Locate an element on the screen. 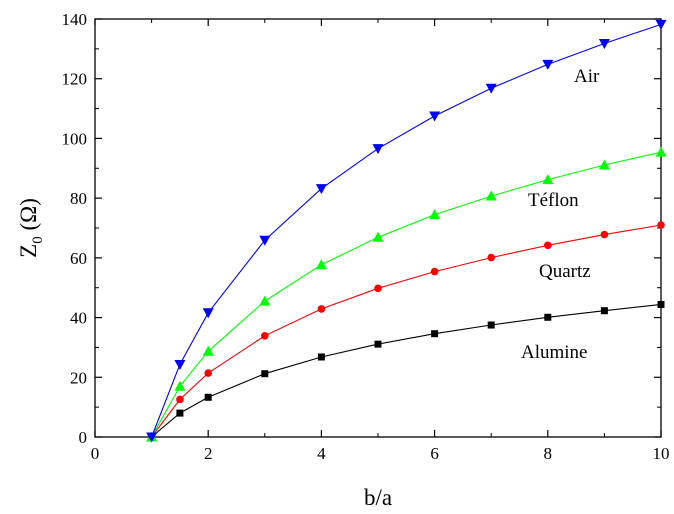  series-label-air: Air is located at coordinates (587, 76).